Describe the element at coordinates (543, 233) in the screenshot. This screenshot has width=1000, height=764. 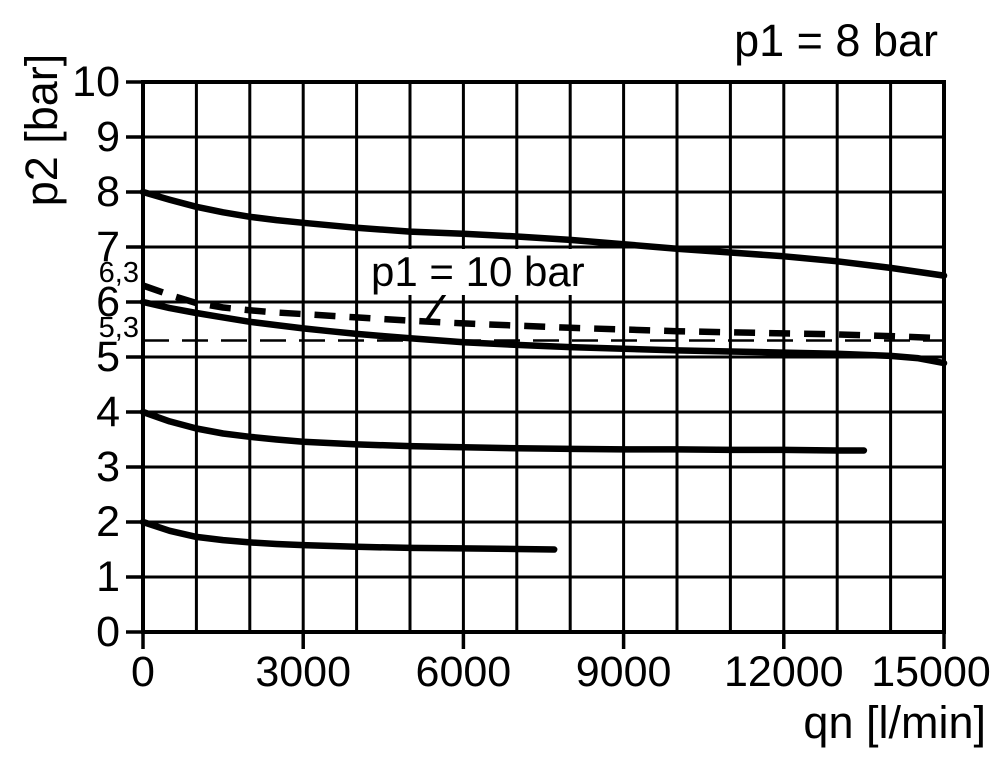
I see `curve-p2-start-8-bar` at that location.